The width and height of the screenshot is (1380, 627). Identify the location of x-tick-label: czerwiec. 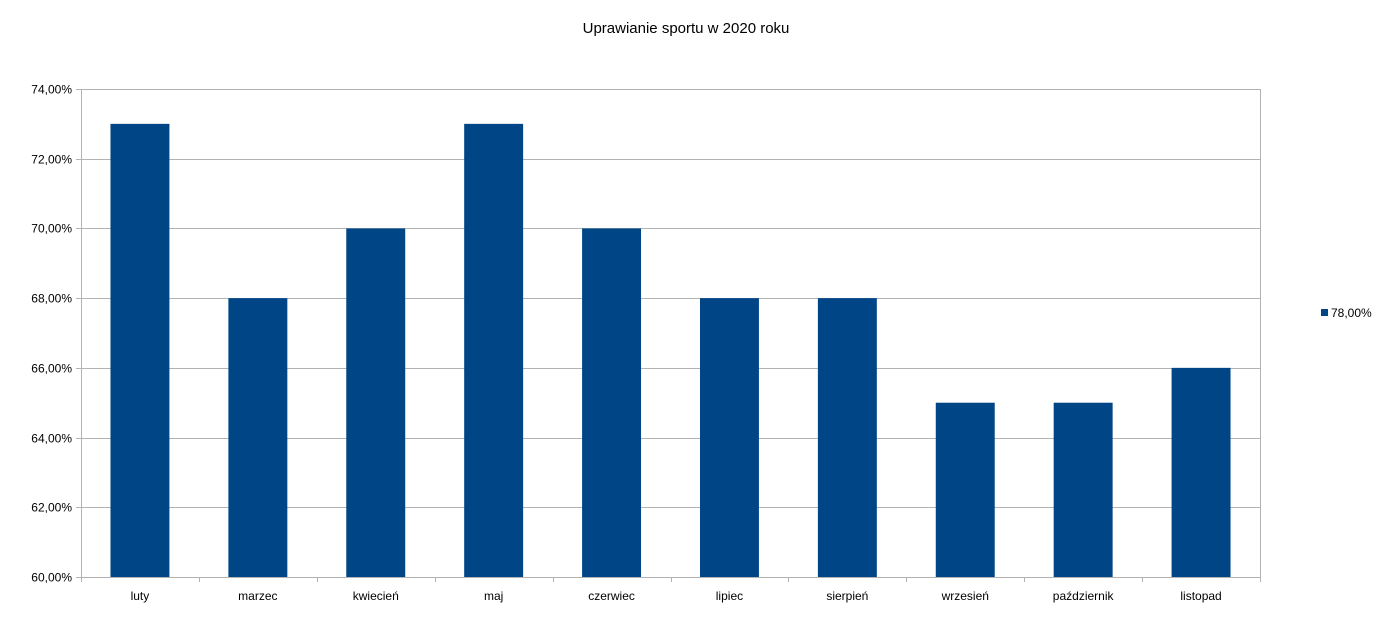
(611, 596).